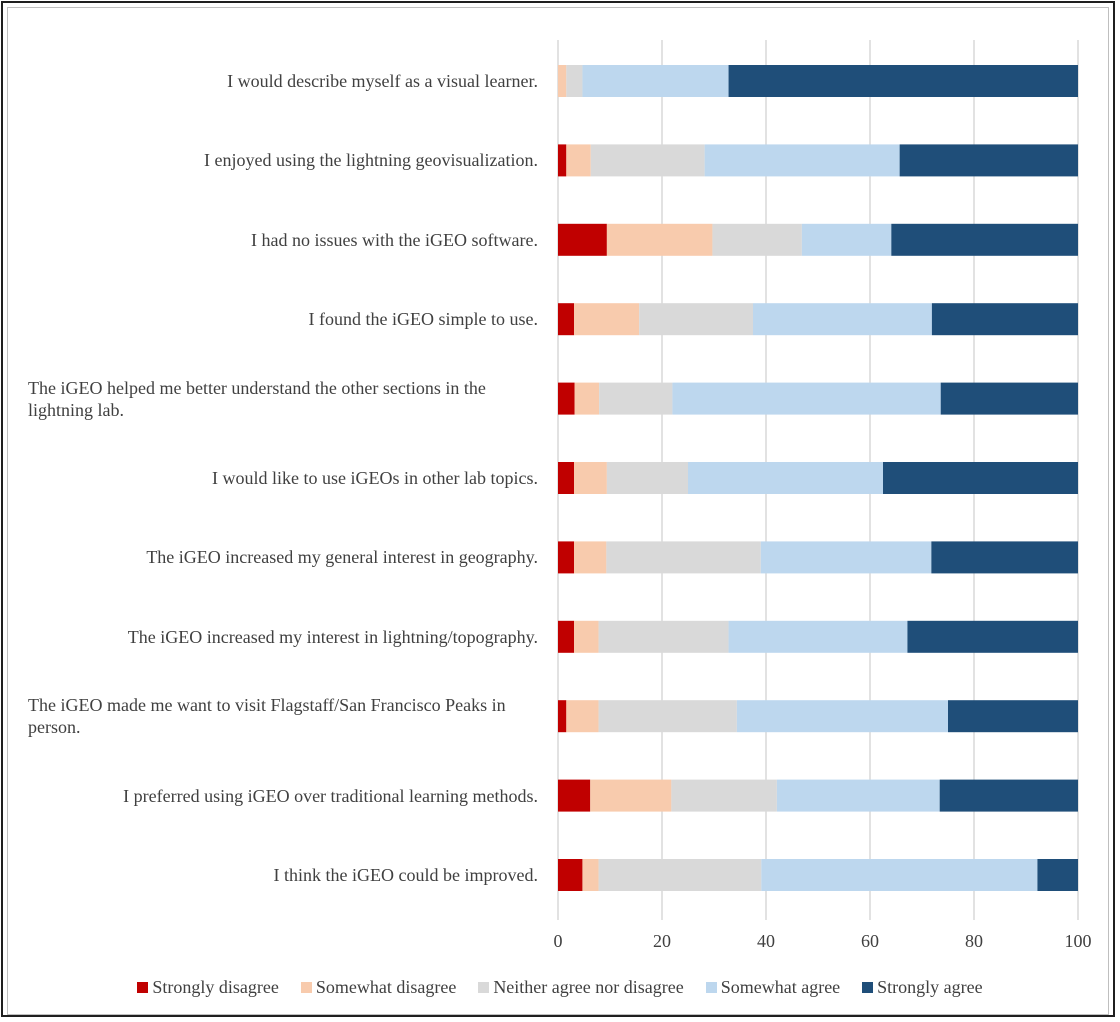 The image size is (1120, 1022). I want to click on legend-item: Somewhat disagree, so click(378, 987).